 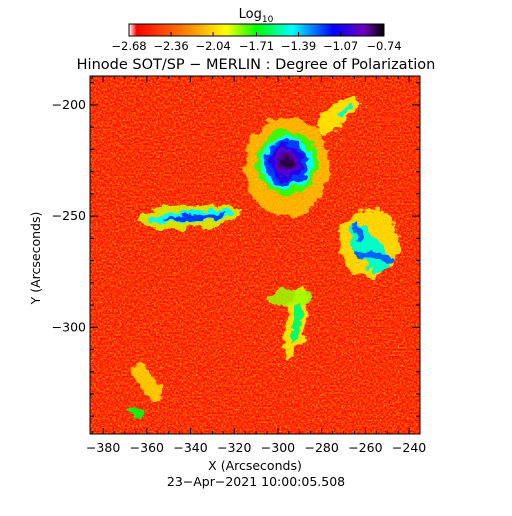 I want to click on colorbar-tick-label: −2.68, so click(x=128, y=46).